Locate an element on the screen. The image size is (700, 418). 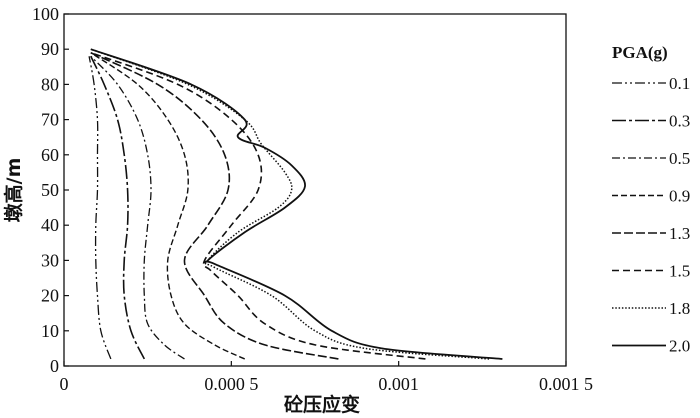
y-tick-label: 60 is located at coordinates (50, 155).